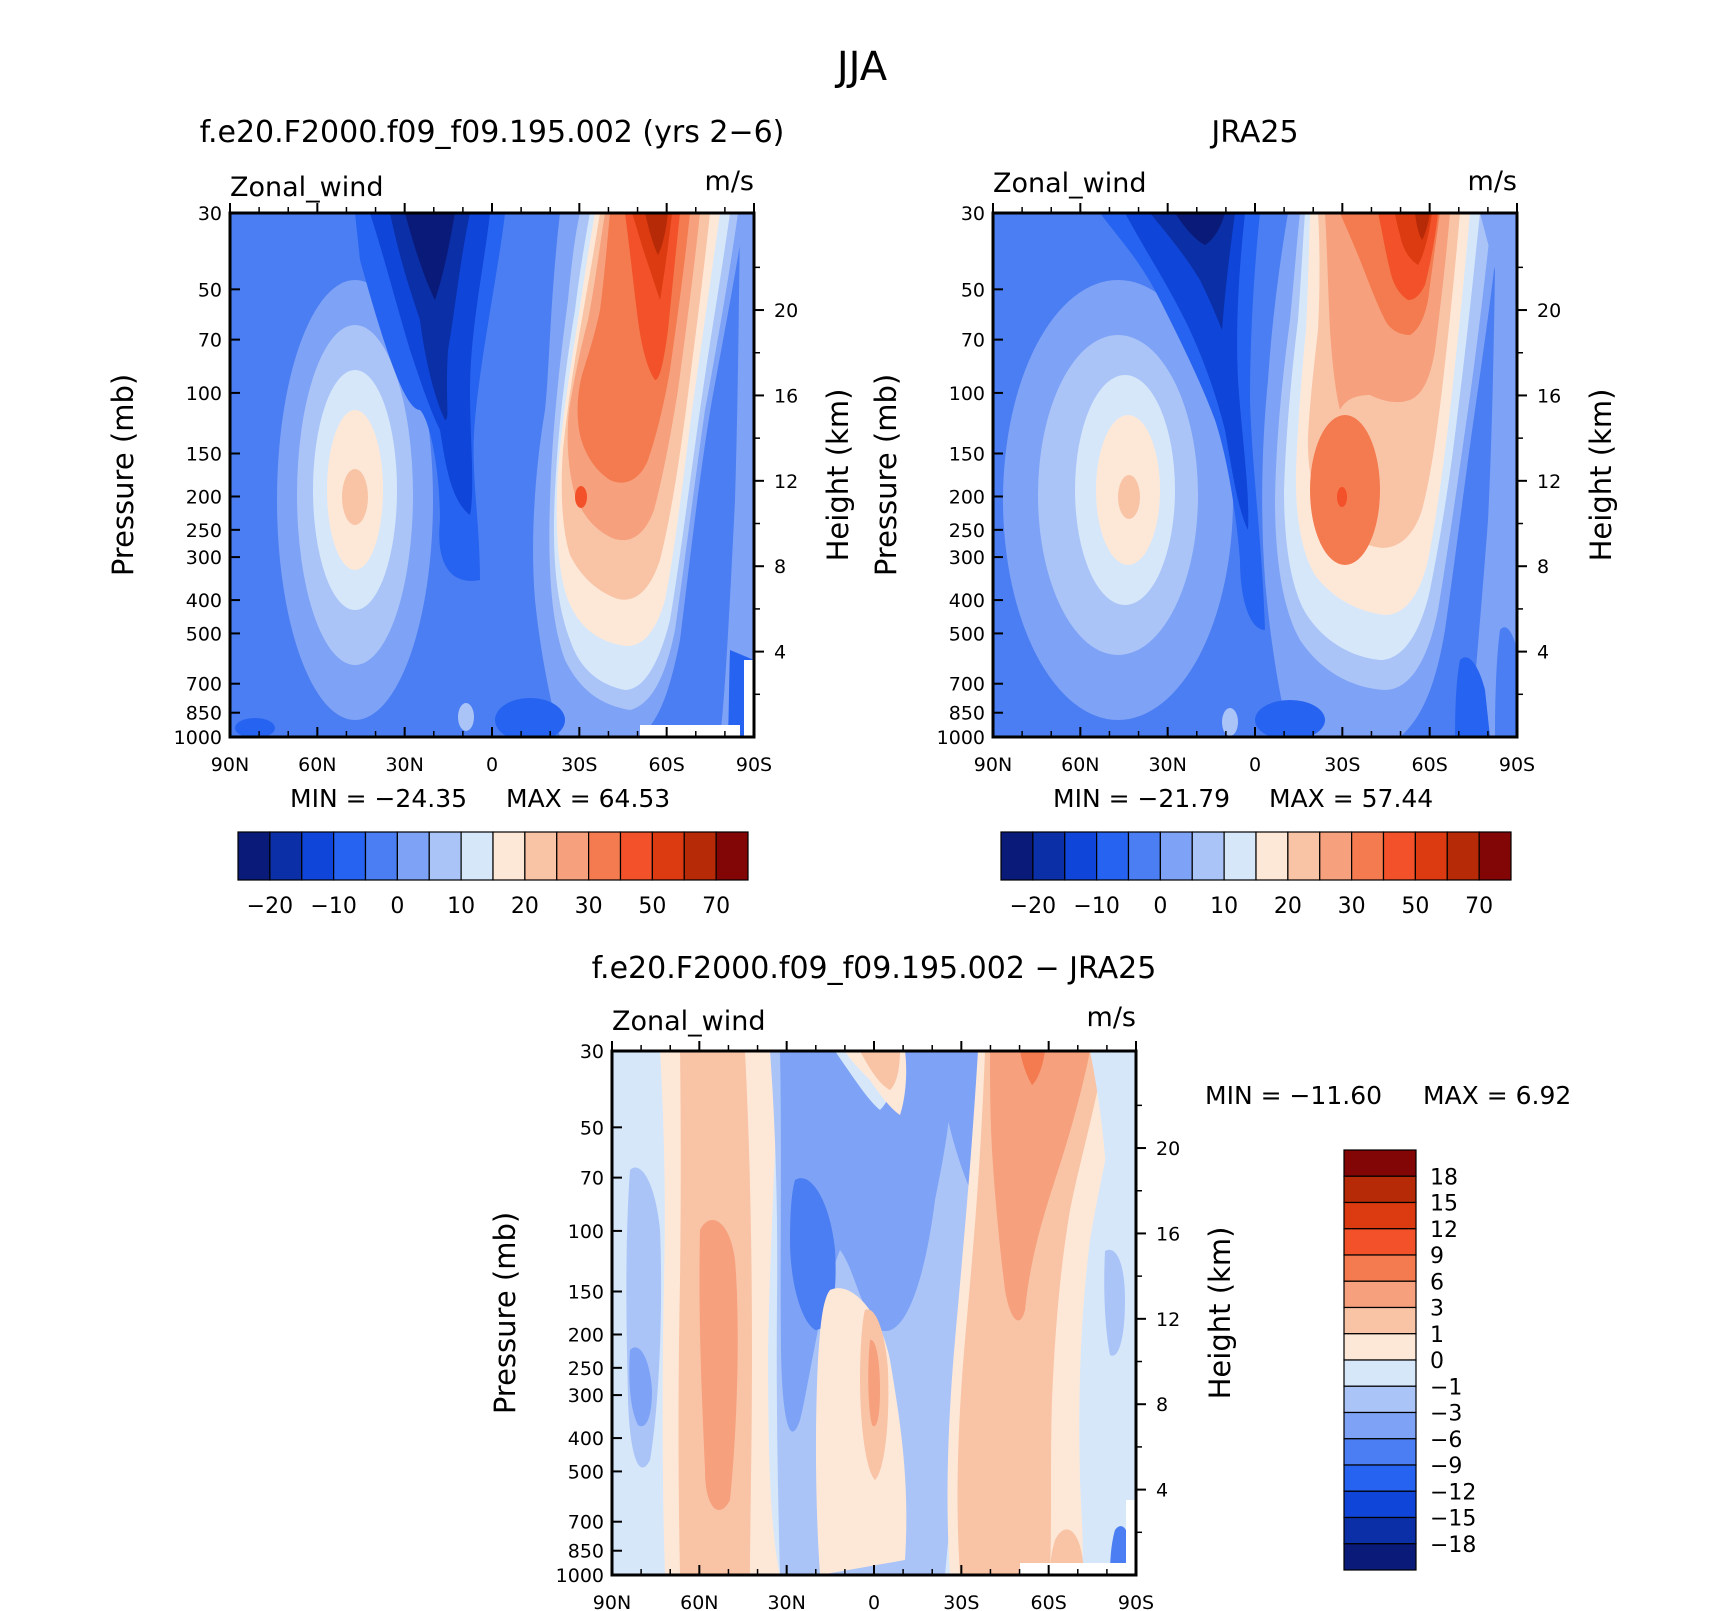 The image size is (1710, 1611). I want to click on y-tick-label: 200, so click(204, 497).